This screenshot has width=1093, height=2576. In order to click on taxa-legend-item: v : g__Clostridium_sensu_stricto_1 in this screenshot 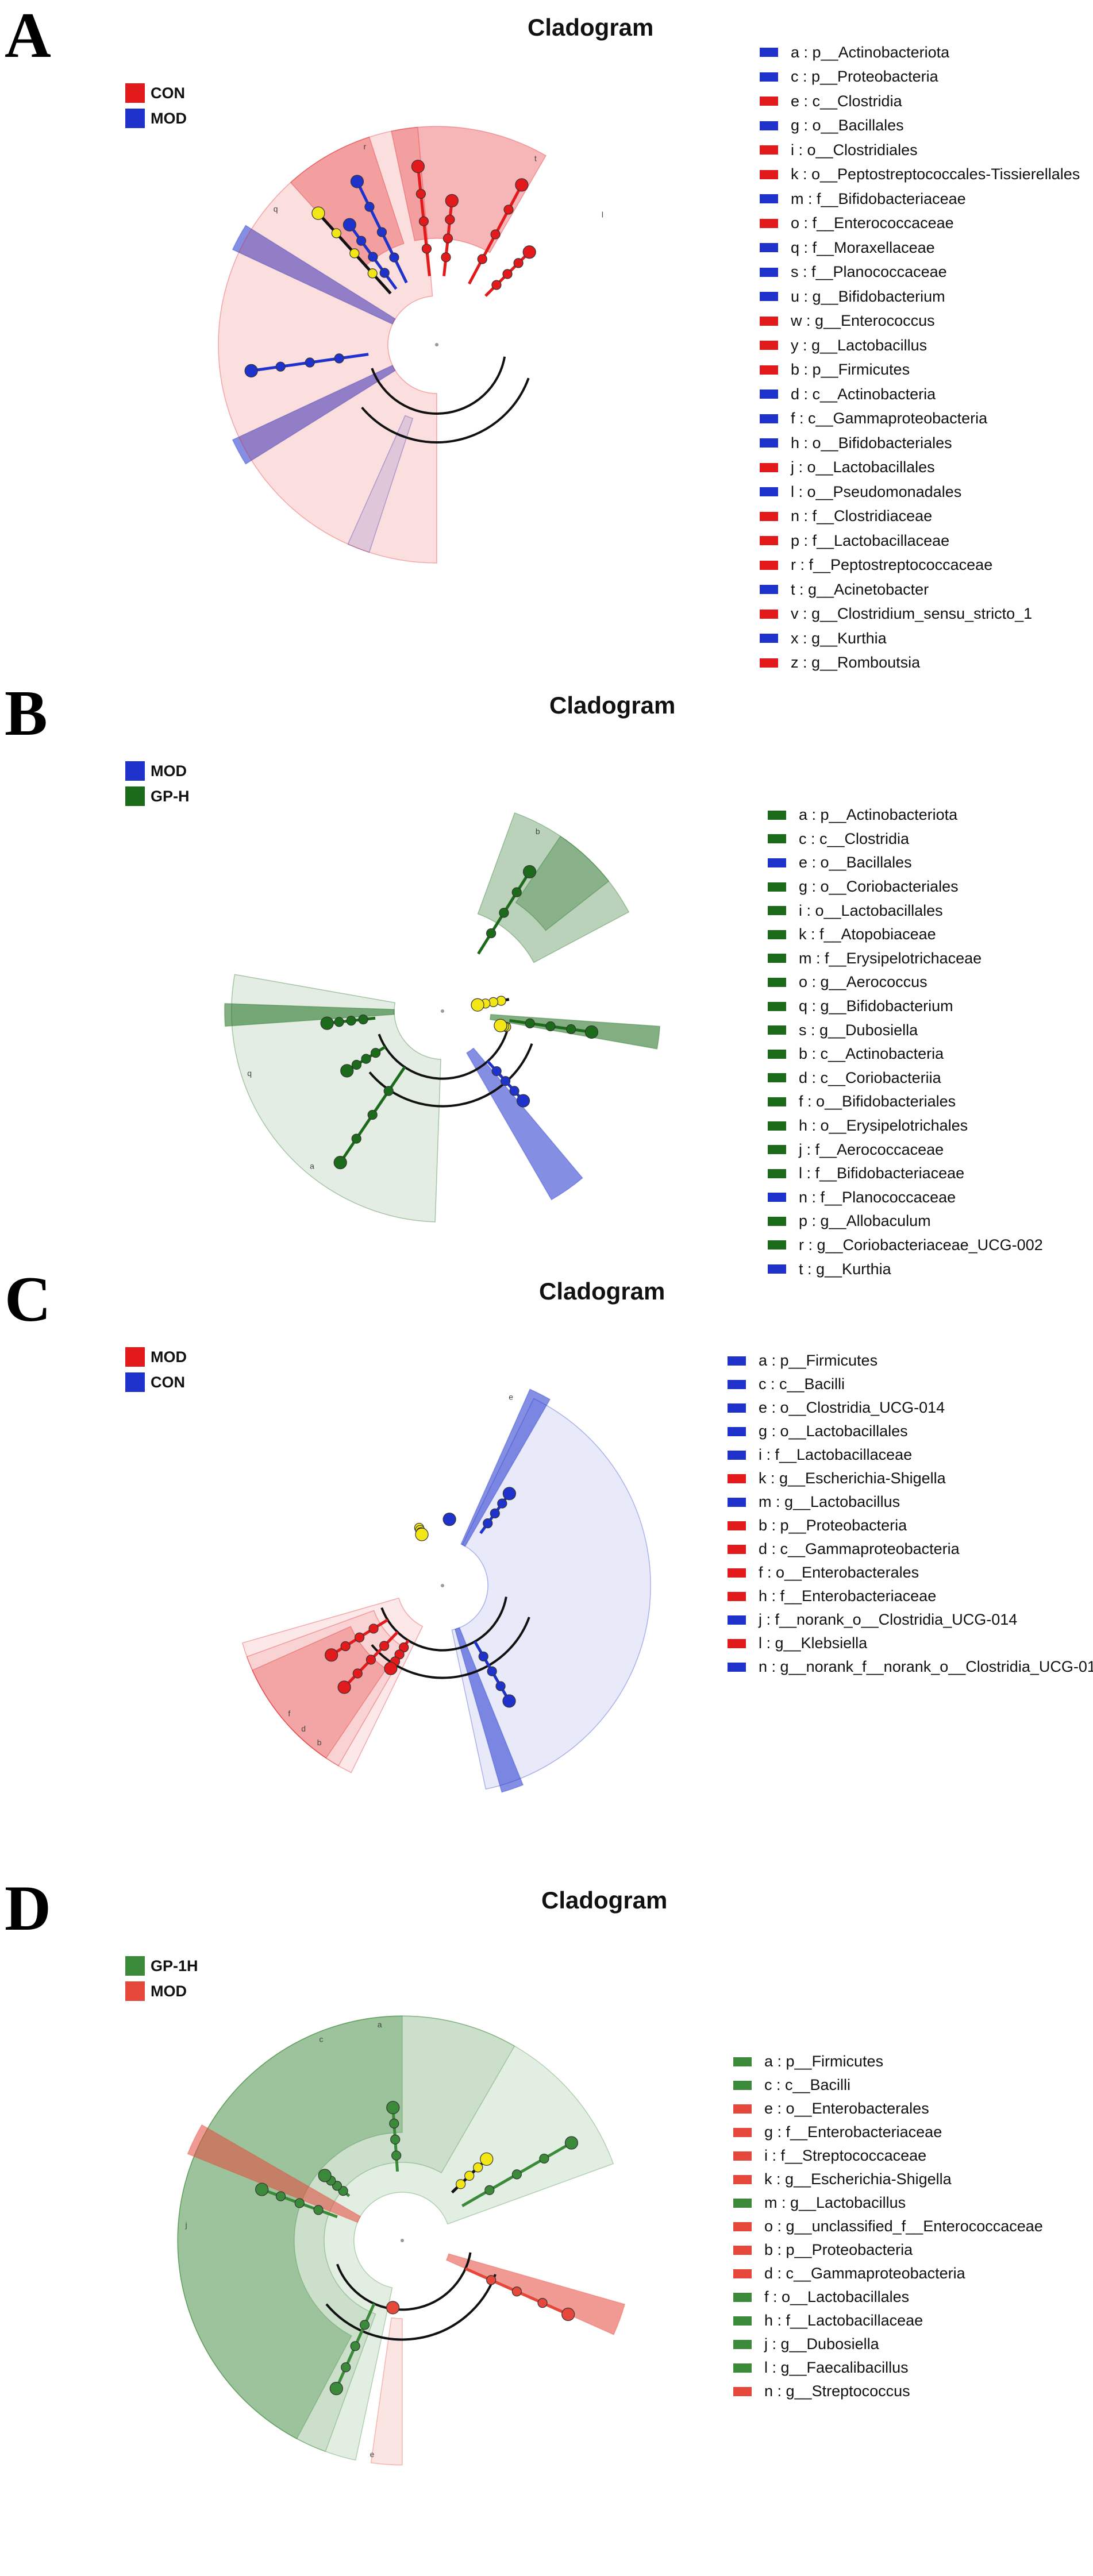, I will do `click(920, 615)`.